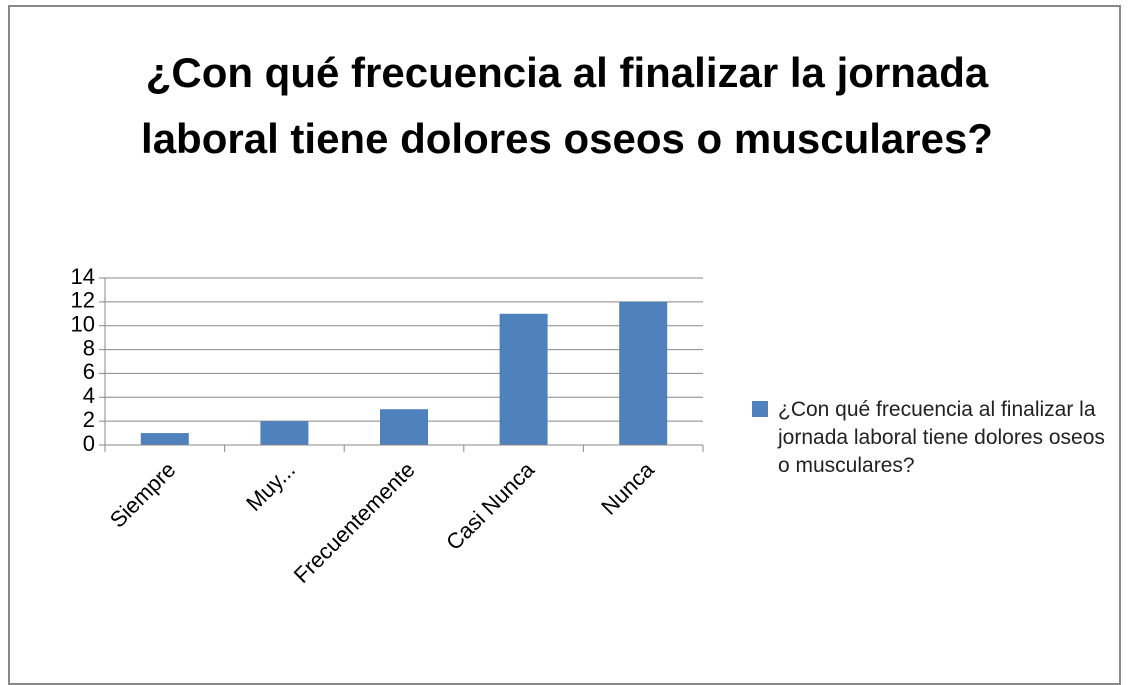 The height and width of the screenshot is (685, 1131). I want to click on y-tick-label: 4, so click(89, 395).